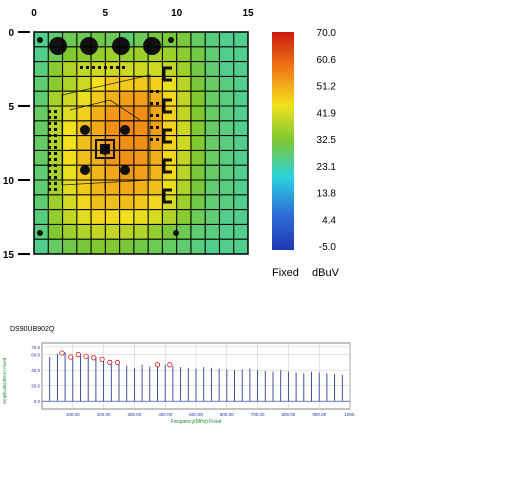  What do you see at coordinates (9, 181) in the screenshot?
I see `heatmap-y-tick-label: 10` at bounding box center [9, 181].